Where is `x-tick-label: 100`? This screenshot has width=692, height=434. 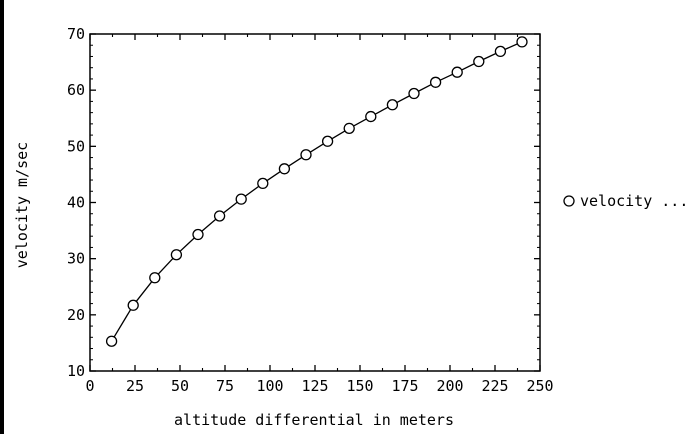 x-tick-label: 100 is located at coordinates (269, 386).